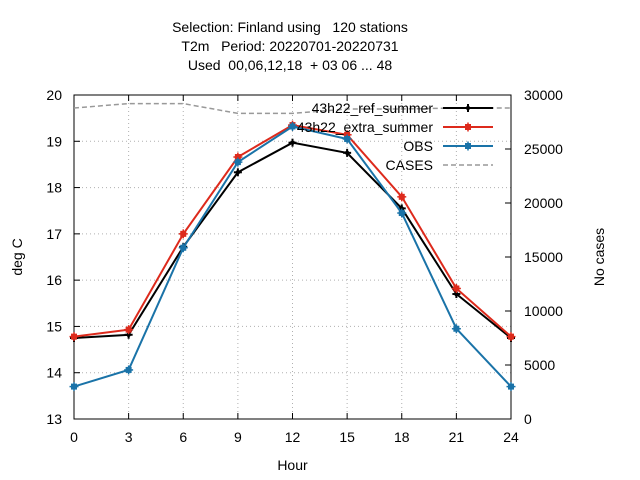 The image size is (640, 480). I want to click on x-tick-label: 6, so click(183, 437).